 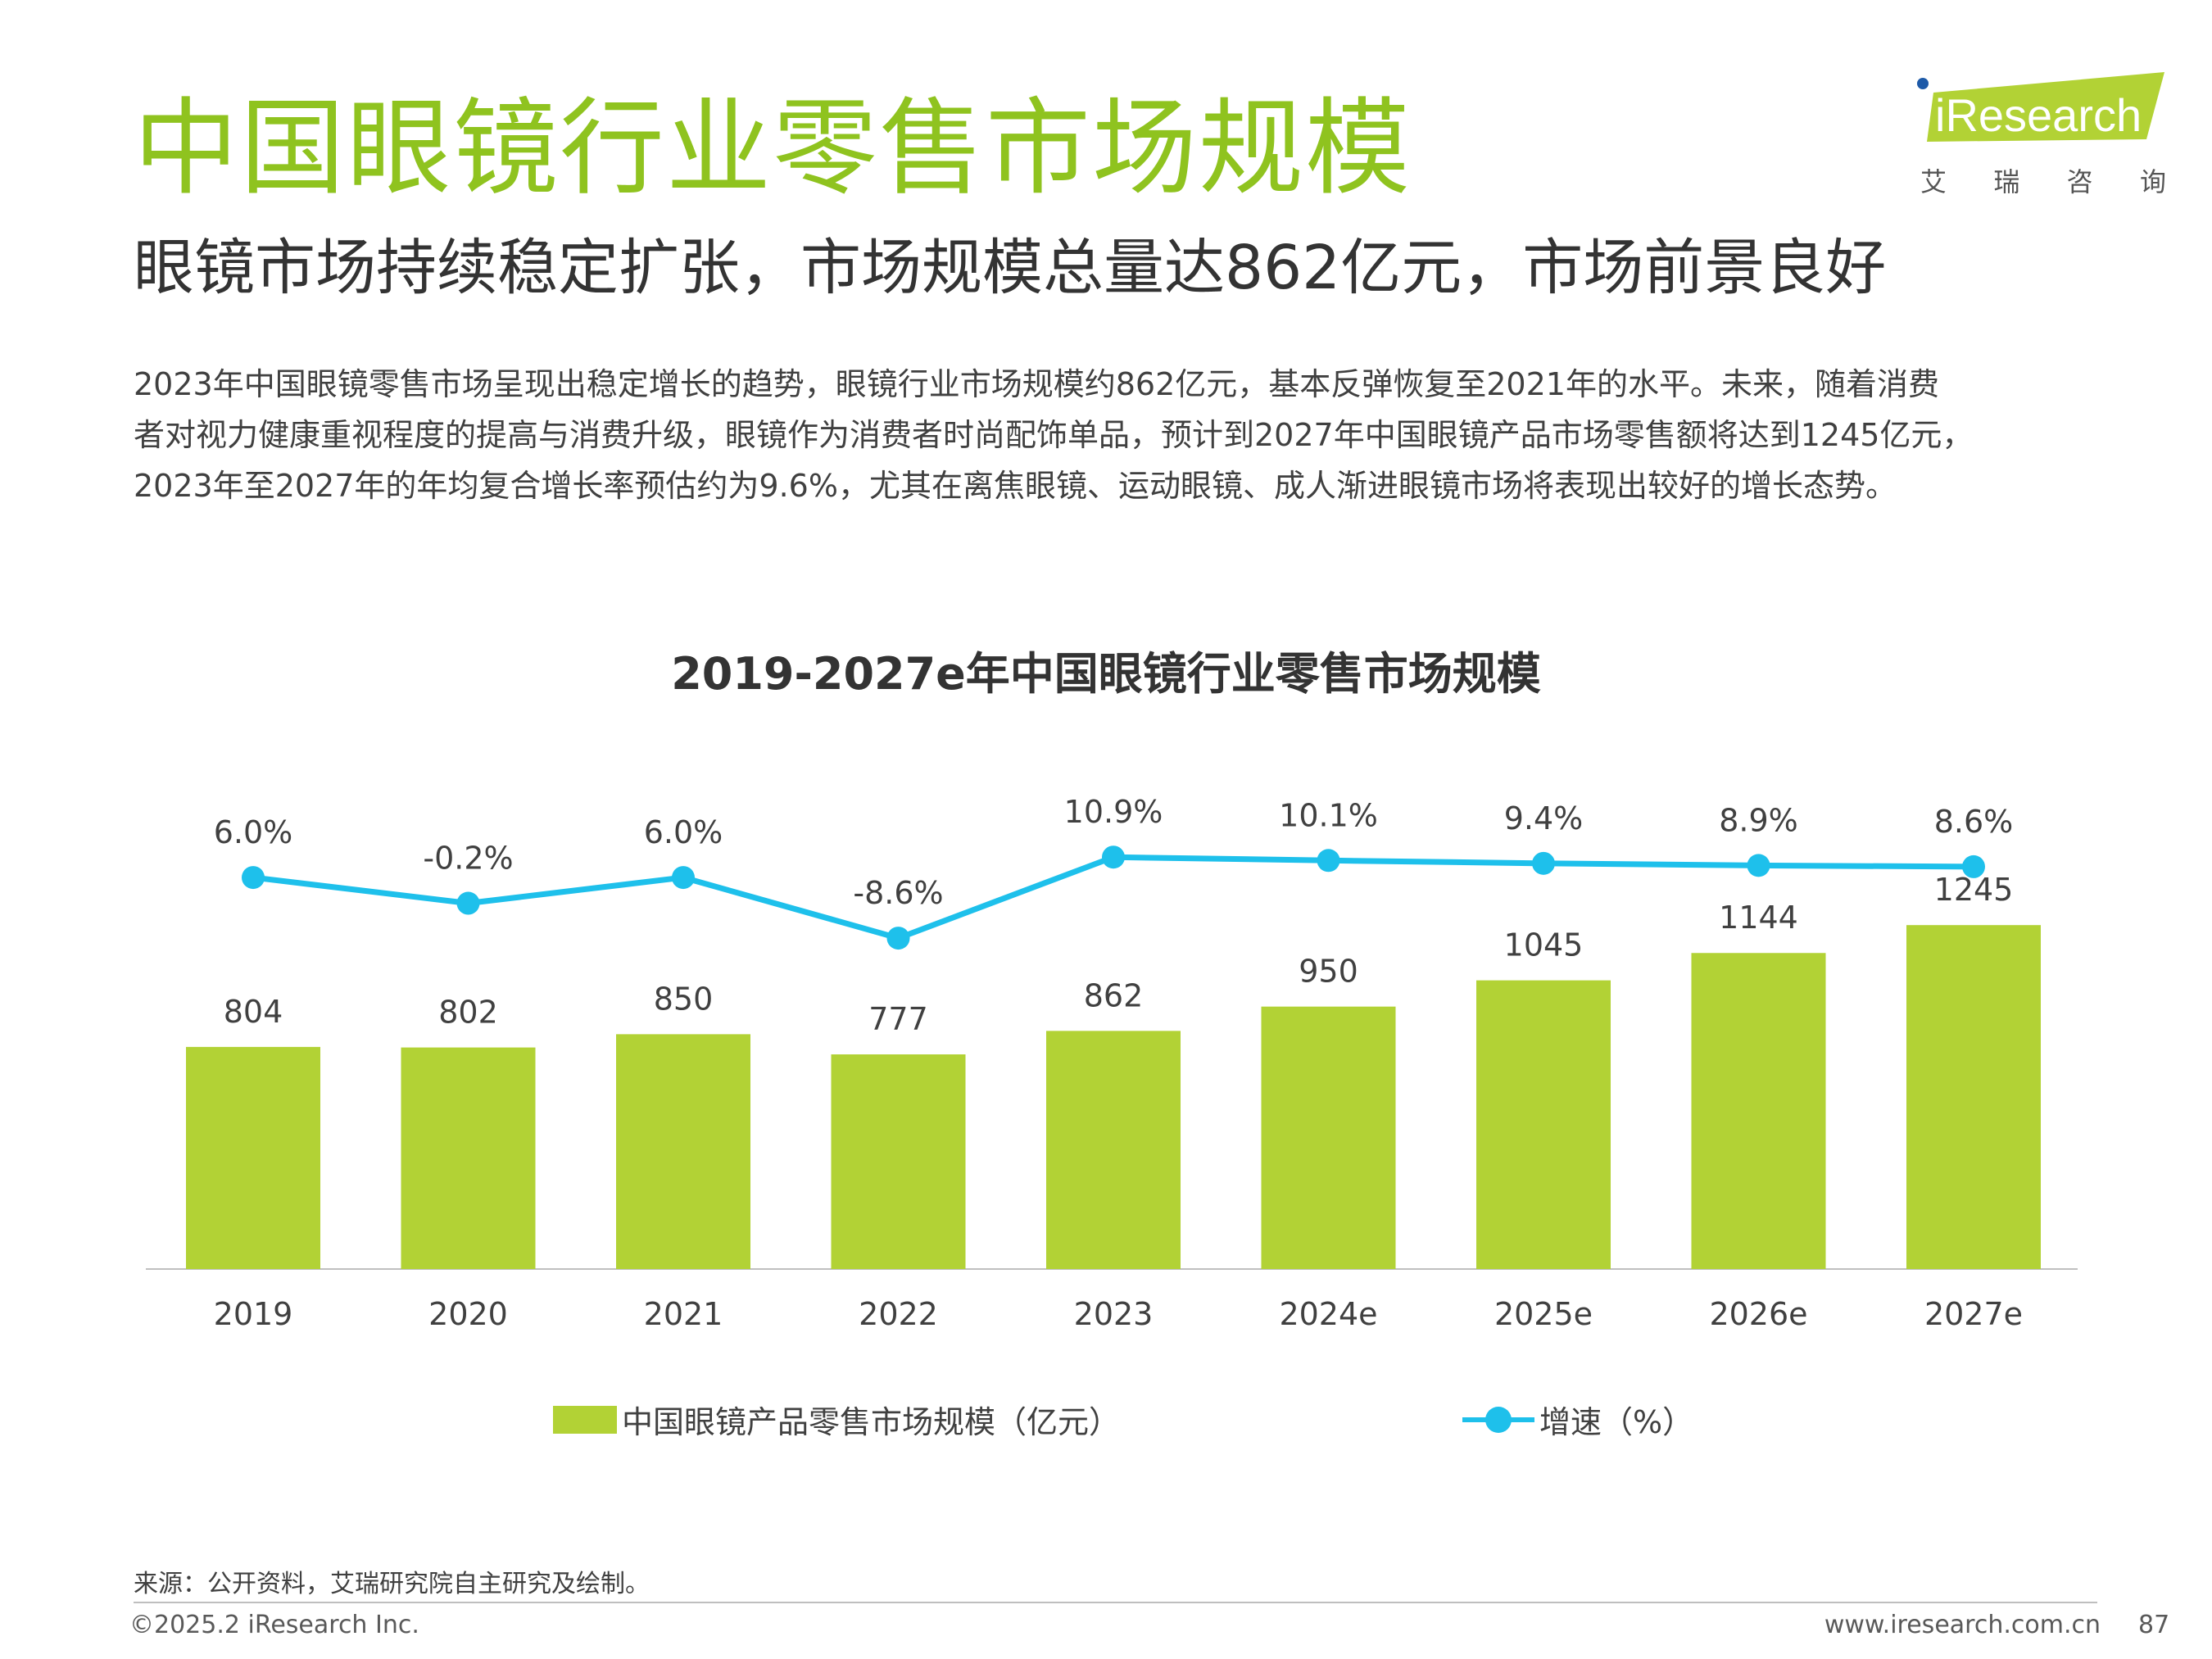 I want to click on bar-value-label: 850, so click(x=684, y=999).